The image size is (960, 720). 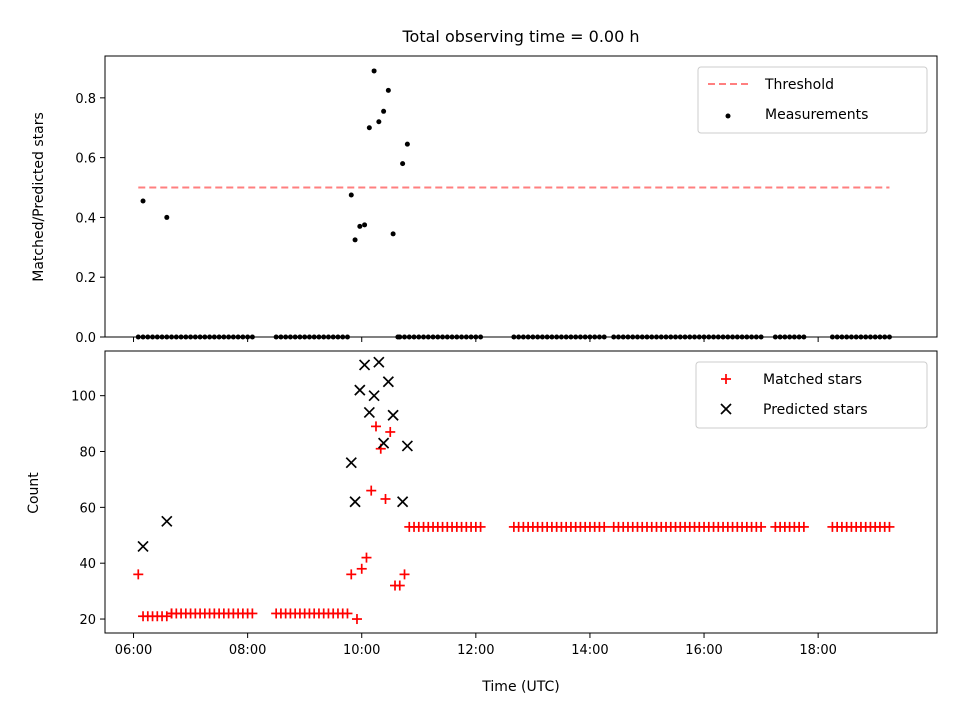 I want to click on legend-label: Predicted stars, so click(x=815, y=410).